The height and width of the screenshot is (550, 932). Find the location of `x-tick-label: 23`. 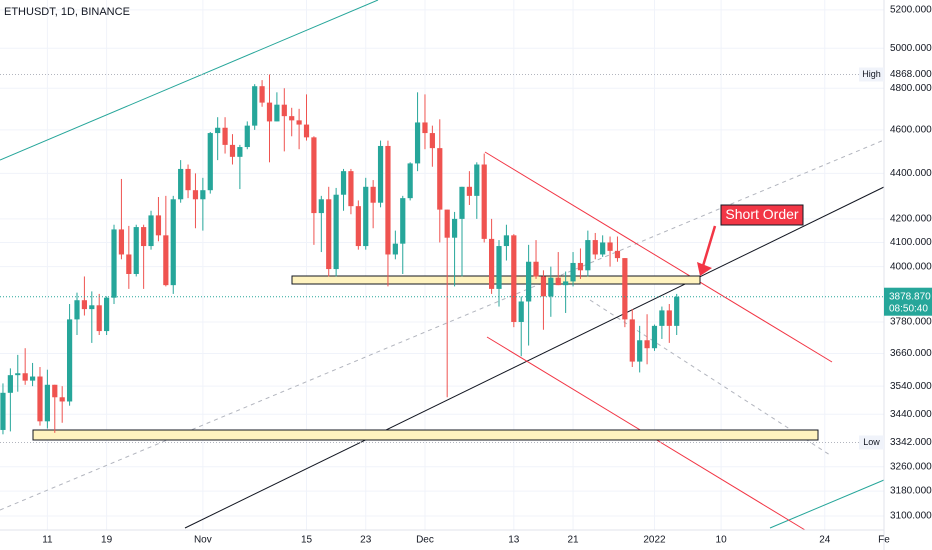

x-tick-label: 23 is located at coordinates (366, 540).